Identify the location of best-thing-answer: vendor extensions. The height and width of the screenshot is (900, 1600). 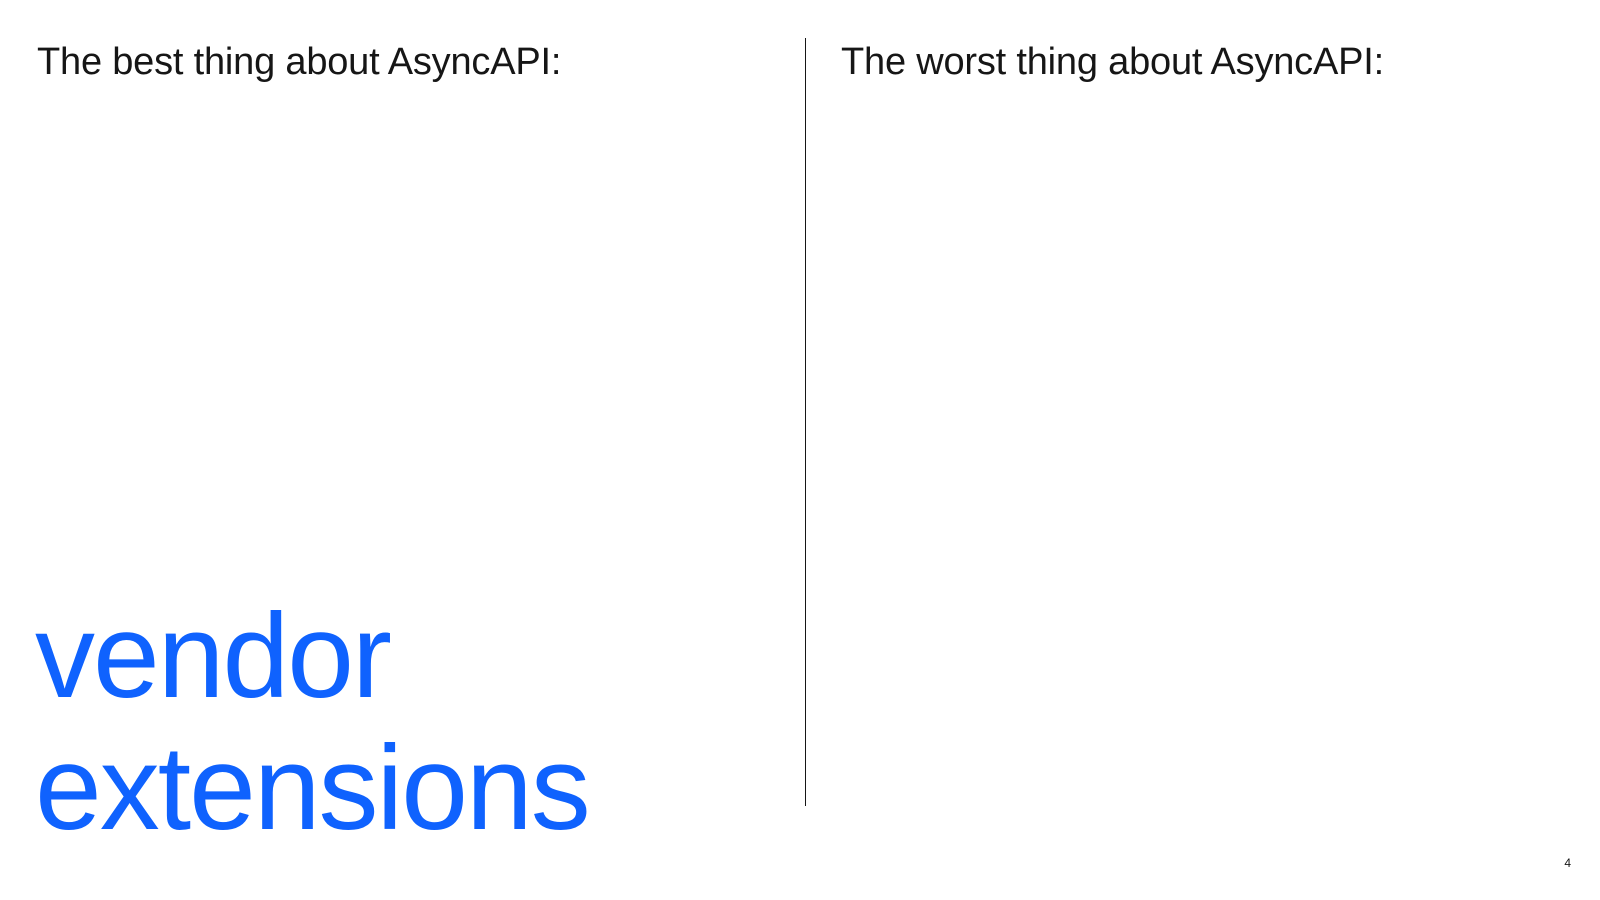
(313, 722).